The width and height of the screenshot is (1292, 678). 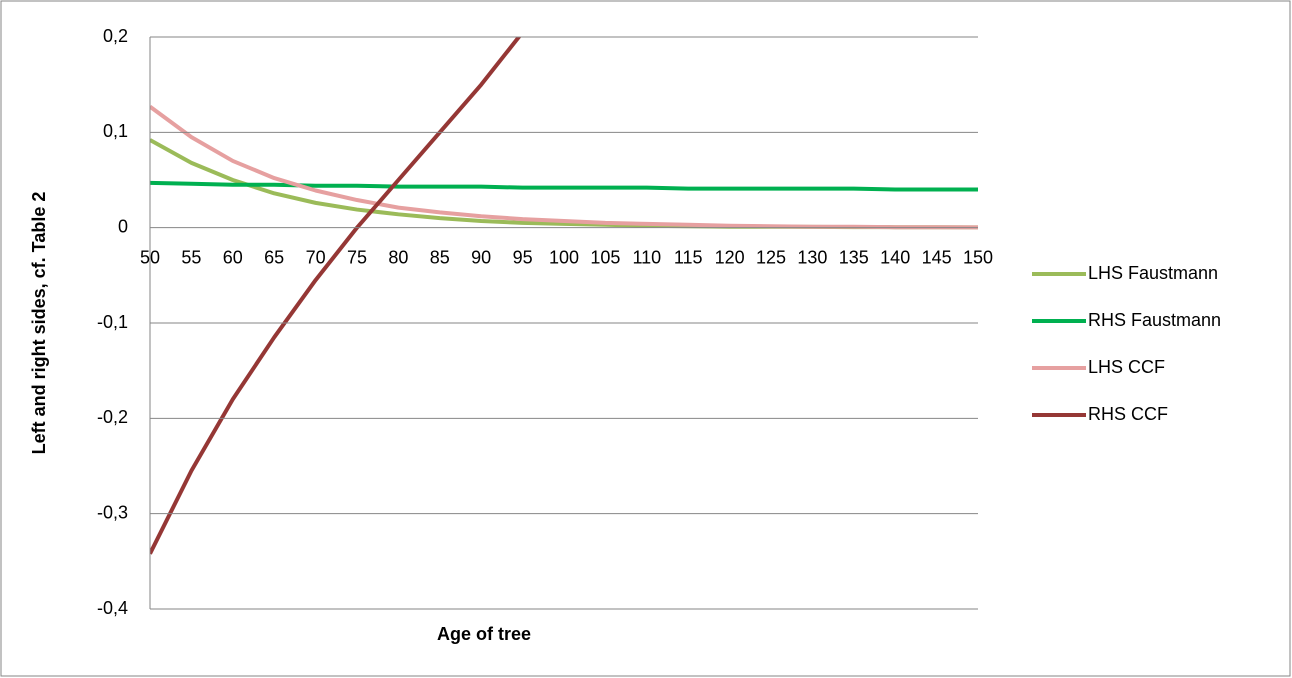 I want to click on legend-label: LHS CCF, so click(x=1126, y=367).